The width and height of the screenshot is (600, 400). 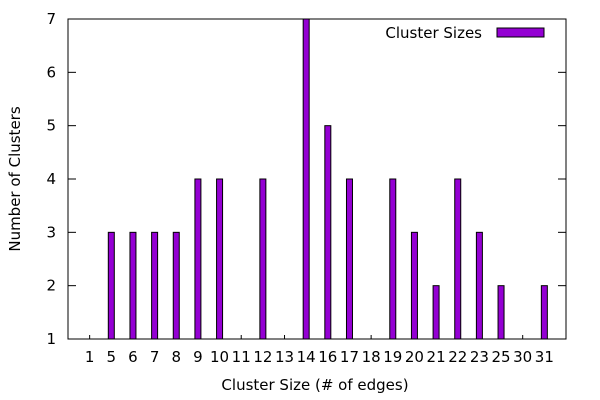 I want to click on x-tick-label: 17, so click(x=349, y=357).